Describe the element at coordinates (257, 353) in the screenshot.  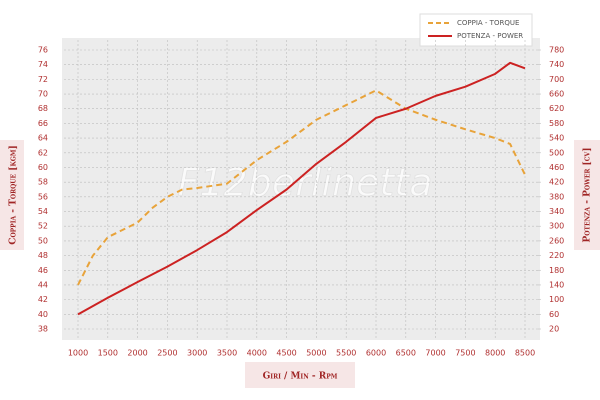
I see `x-tick-label: 4000` at that location.